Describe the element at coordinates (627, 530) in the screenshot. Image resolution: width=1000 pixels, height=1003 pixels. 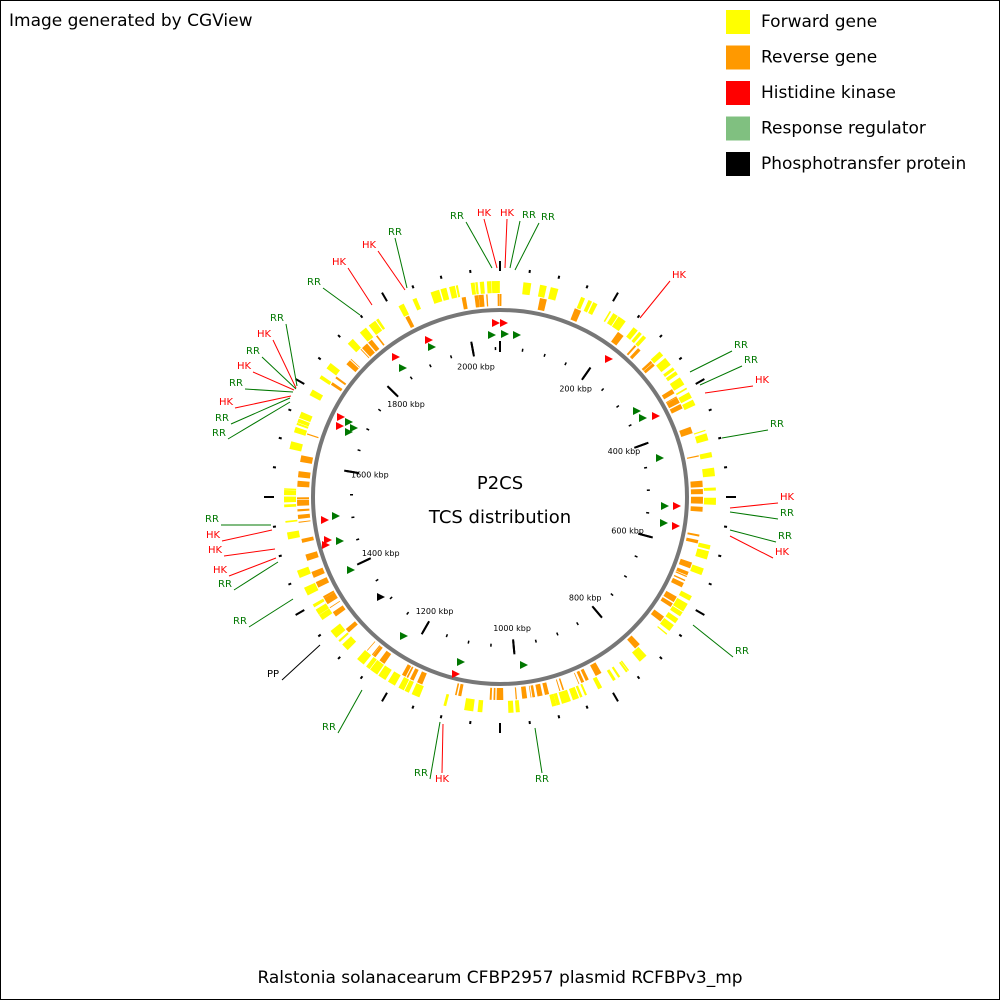
I see `tick-label: 600 kbp` at that location.